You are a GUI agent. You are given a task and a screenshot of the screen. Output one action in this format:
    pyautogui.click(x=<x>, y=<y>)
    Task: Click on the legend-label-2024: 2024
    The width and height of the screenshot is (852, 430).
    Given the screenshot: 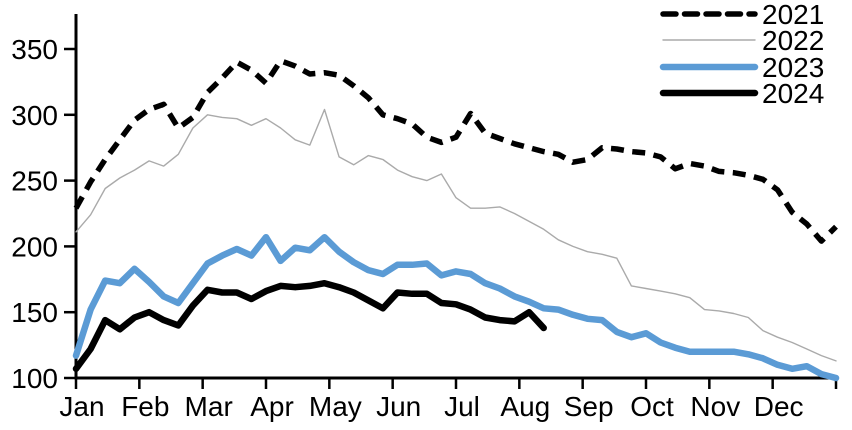 What is the action you would take?
    pyautogui.click(x=793, y=93)
    